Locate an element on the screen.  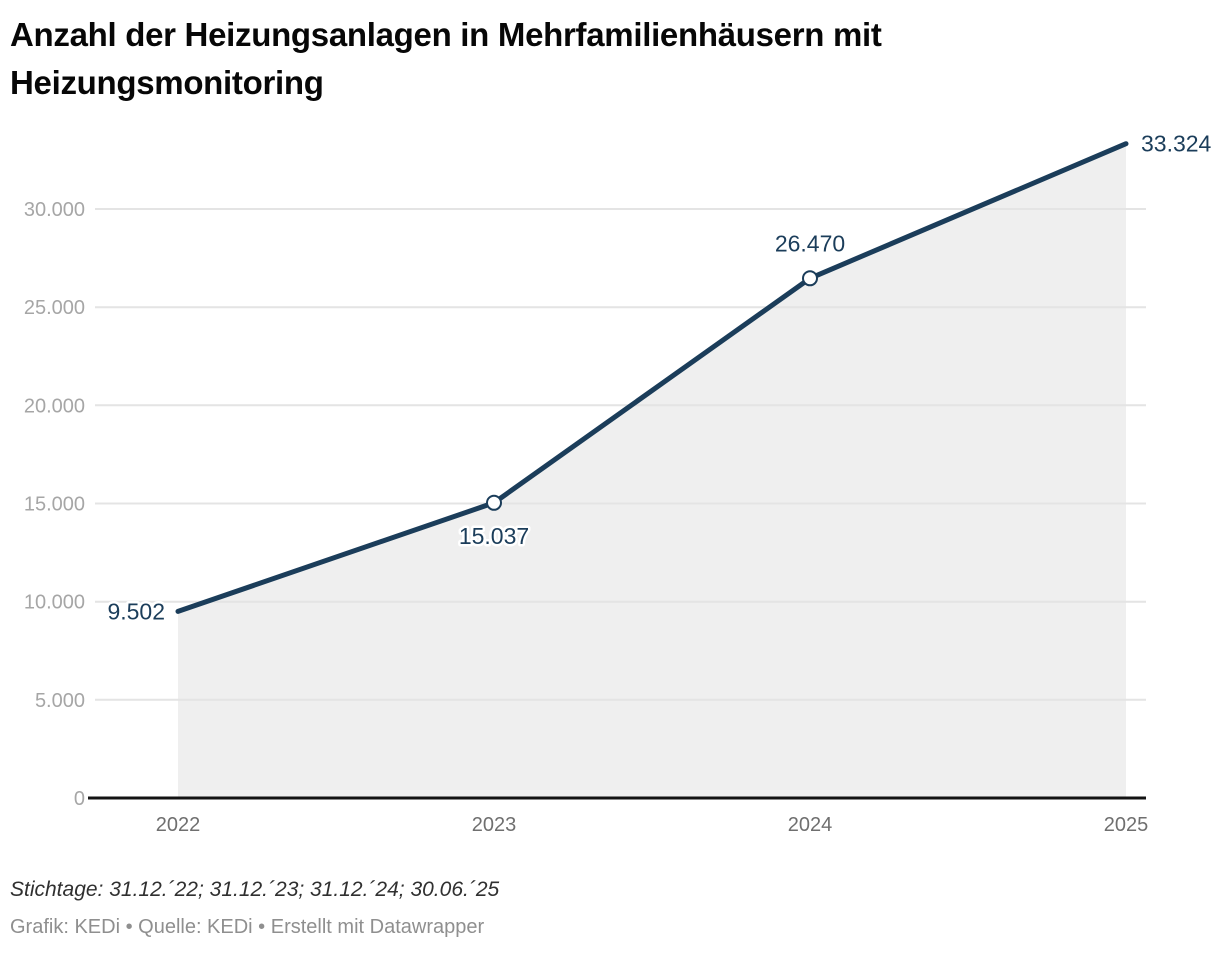
x-axis-tick-label: 2022 is located at coordinates (178, 825).